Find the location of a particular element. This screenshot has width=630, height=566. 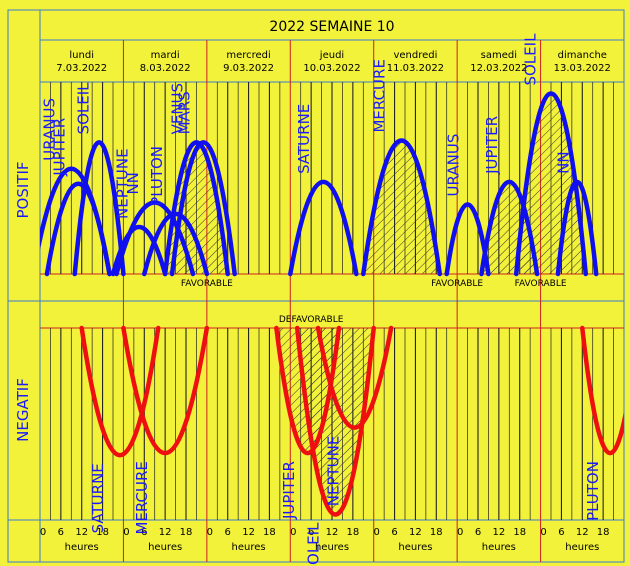

day-date: 8.03.2022 is located at coordinates (165, 68).